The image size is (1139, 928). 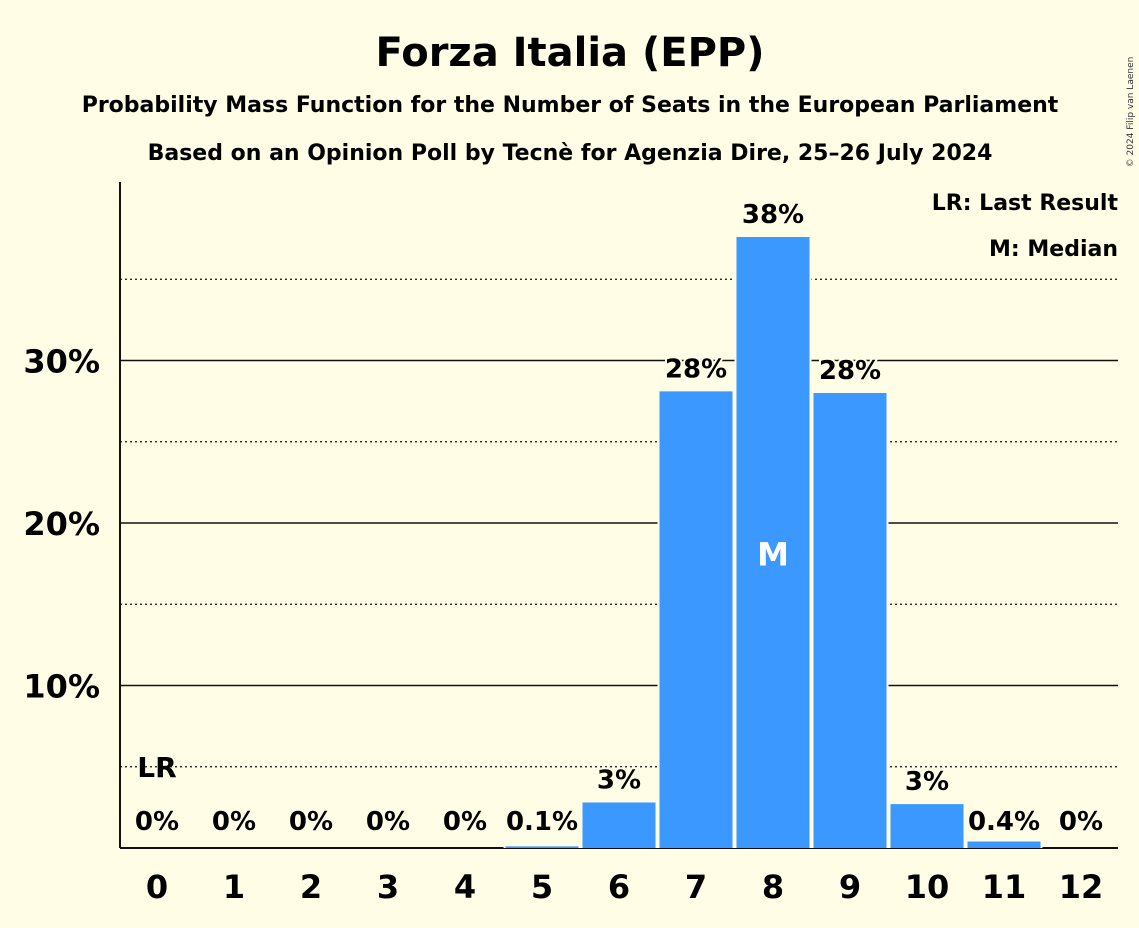 What do you see at coordinates (156, 767) in the screenshot?
I see `last-result-marker: LR` at bounding box center [156, 767].